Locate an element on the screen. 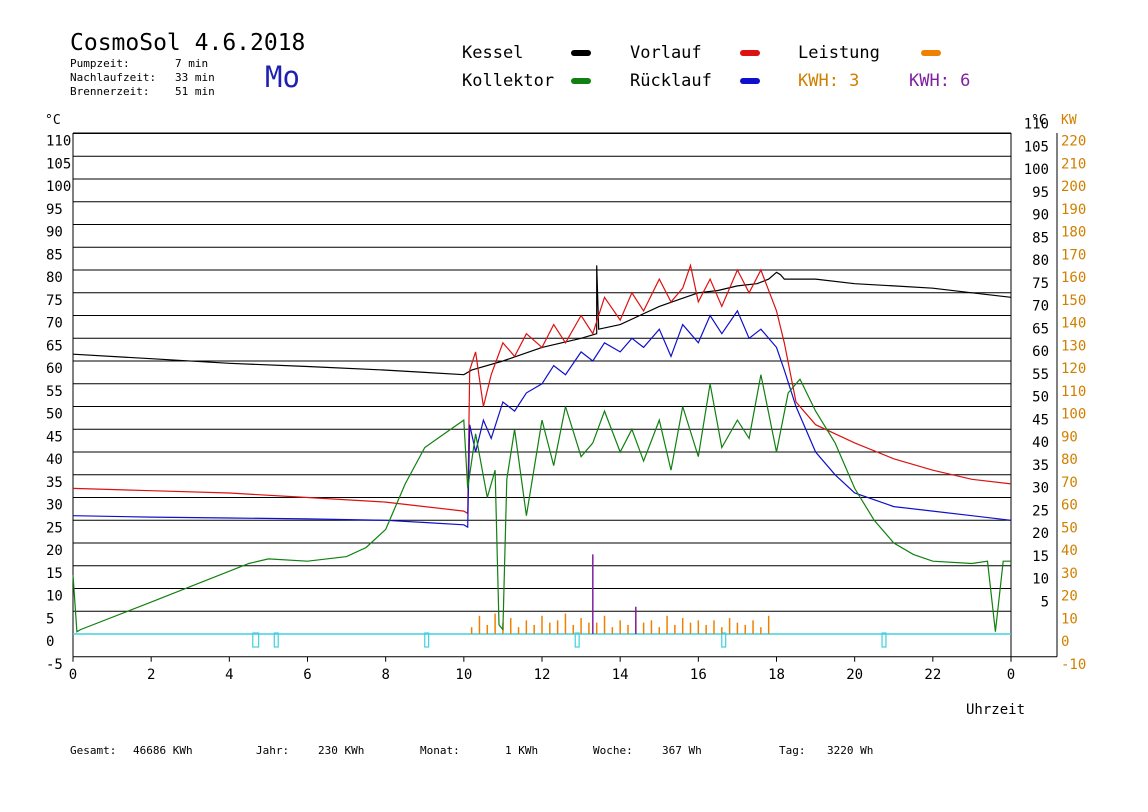 This screenshot has width=1148, height=812. y-tick-label-right: 70 is located at coordinates (1040, 307).